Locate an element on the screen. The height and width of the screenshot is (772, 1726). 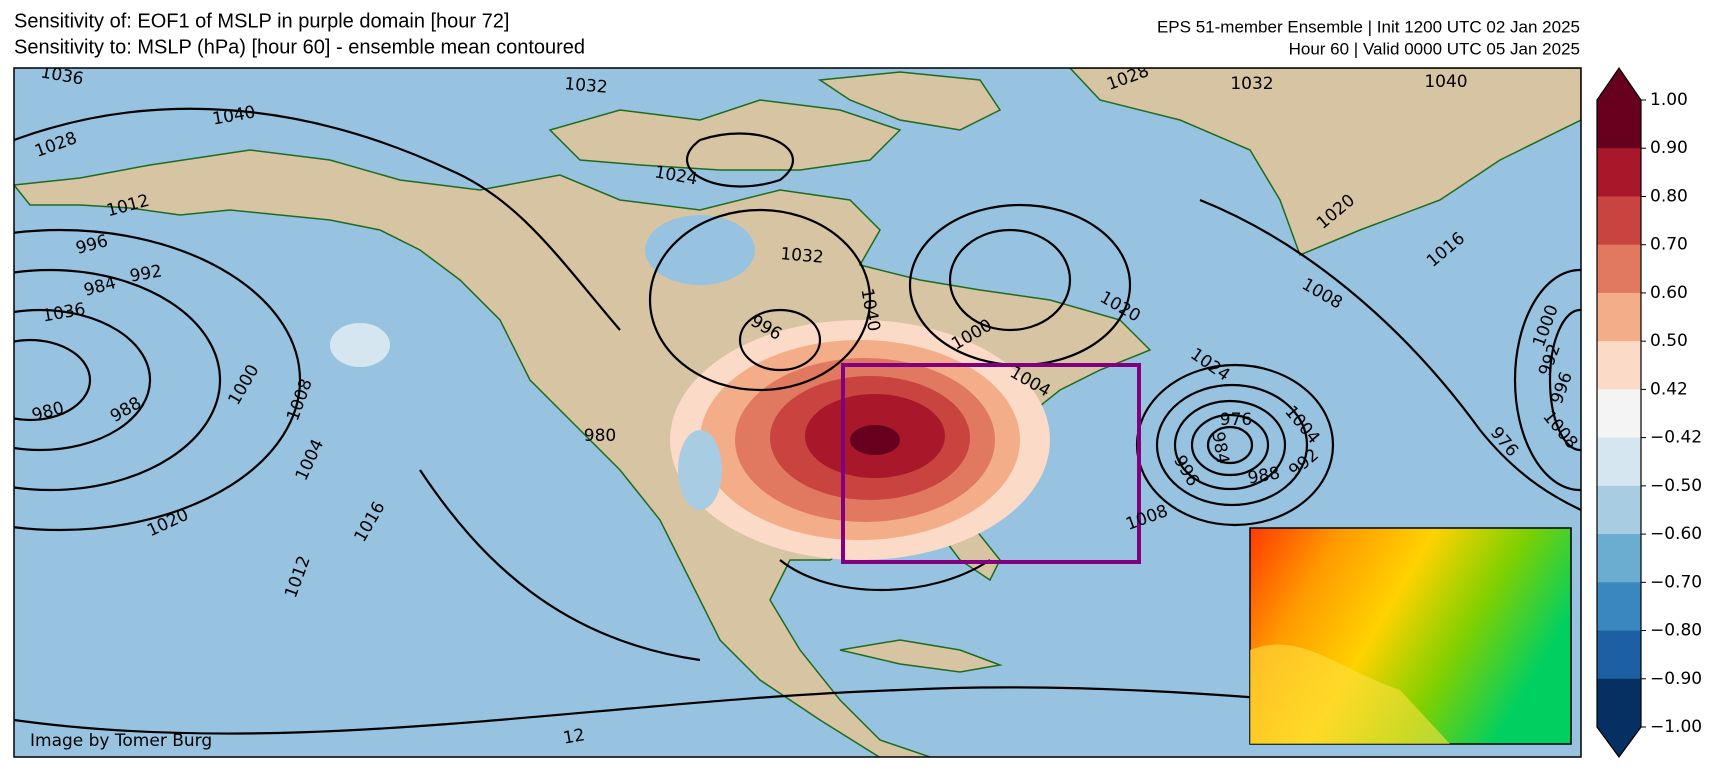
colorbar-tick-label: −0.60 is located at coordinates (1676, 534).